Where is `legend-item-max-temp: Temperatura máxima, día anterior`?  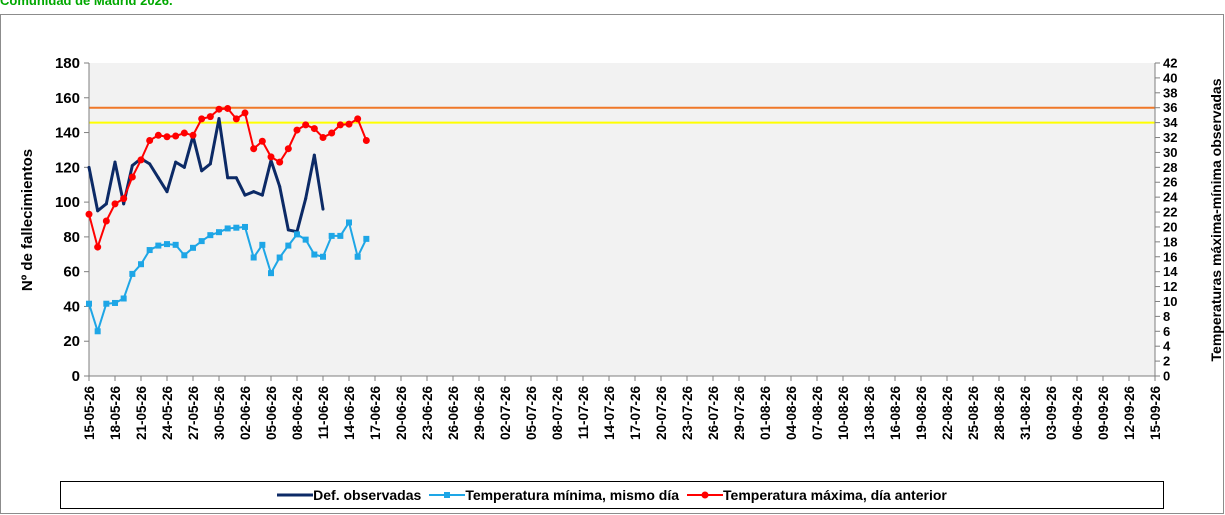
legend-item-max-temp: Temperatura máxima, día anterior is located at coordinates (817, 495).